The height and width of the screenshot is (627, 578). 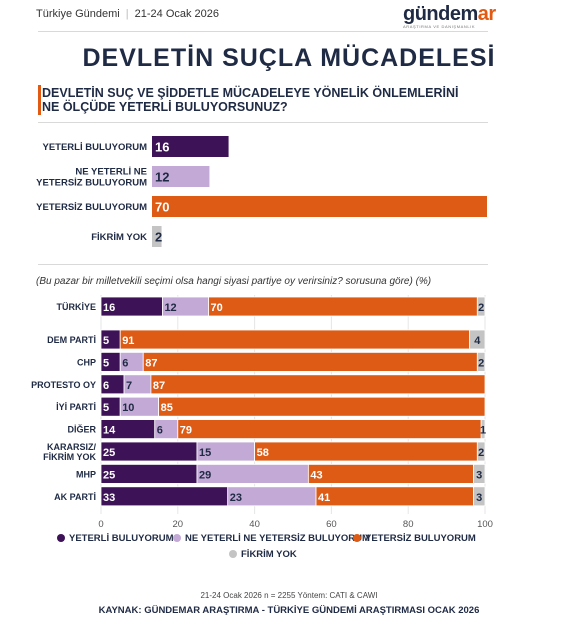 What do you see at coordinates (78, 14) in the screenshot?
I see `source-name: Türkiye Gündemi` at bounding box center [78, 14].